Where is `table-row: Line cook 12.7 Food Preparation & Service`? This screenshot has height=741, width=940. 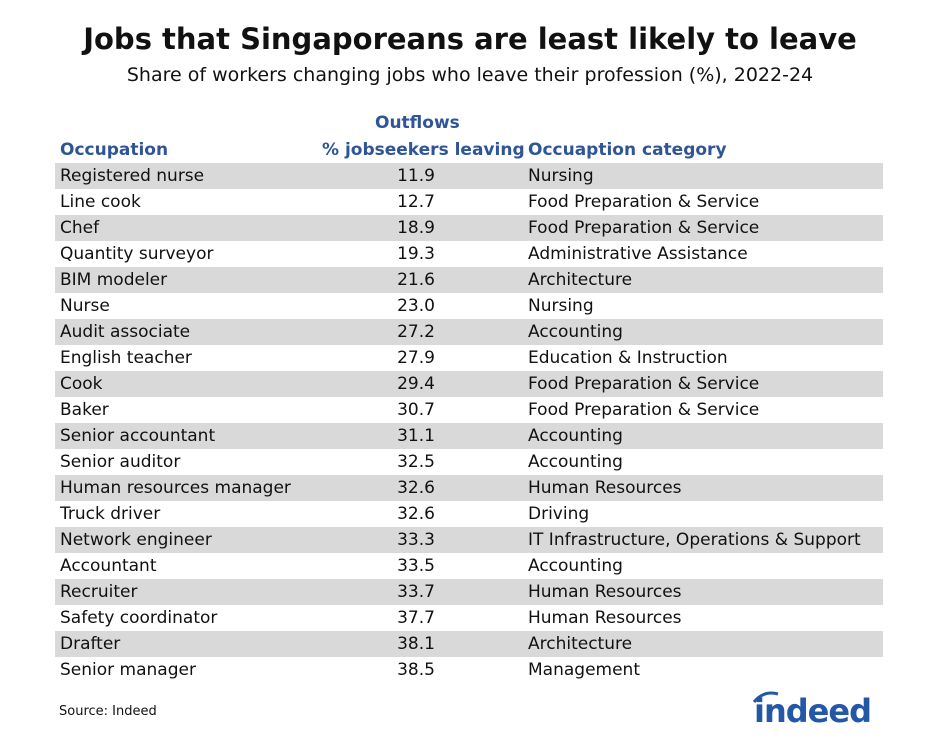 table-row: Line cook 12.7 Food Preparation & Service is located at coordinates (469, 202).